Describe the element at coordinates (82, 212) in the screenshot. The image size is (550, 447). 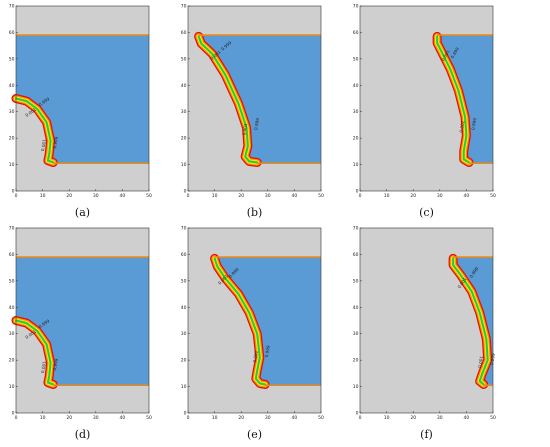
I see `panel-caption: (a)` at that location.